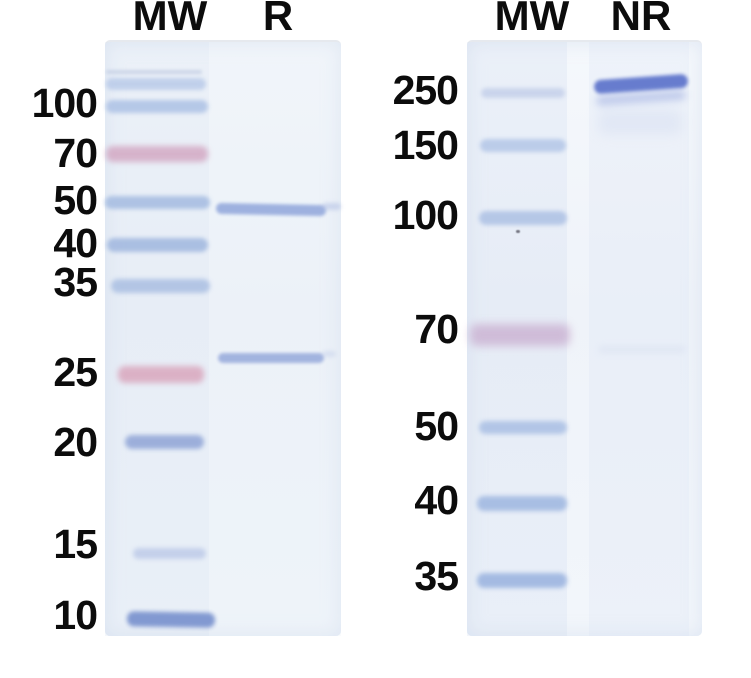  I want to click on marker-label-15: 15, so click(75, 544).